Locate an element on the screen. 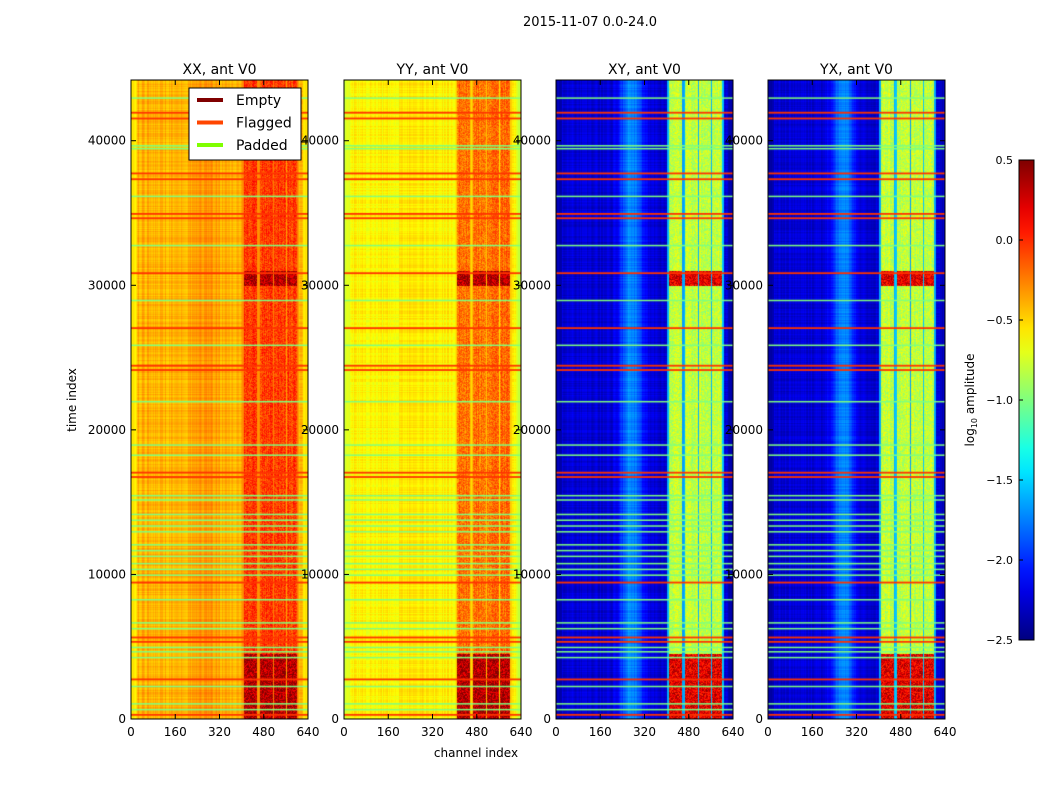 This screenshot has height=800, width=1050. legend-label: Flagged is located at coordinates (264, 124).